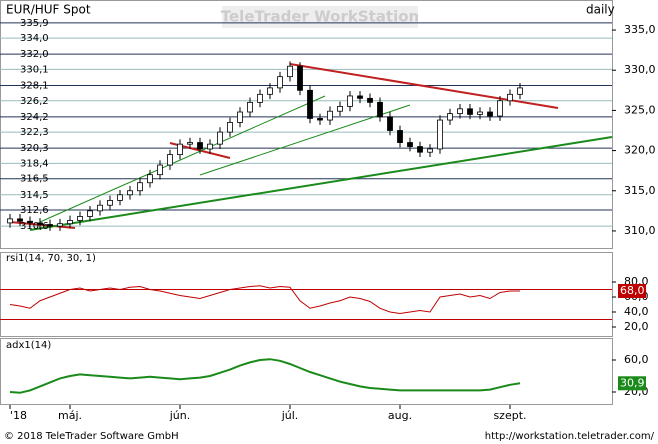  I want to click on y-tick-label: 40,0, so click(636, 311).